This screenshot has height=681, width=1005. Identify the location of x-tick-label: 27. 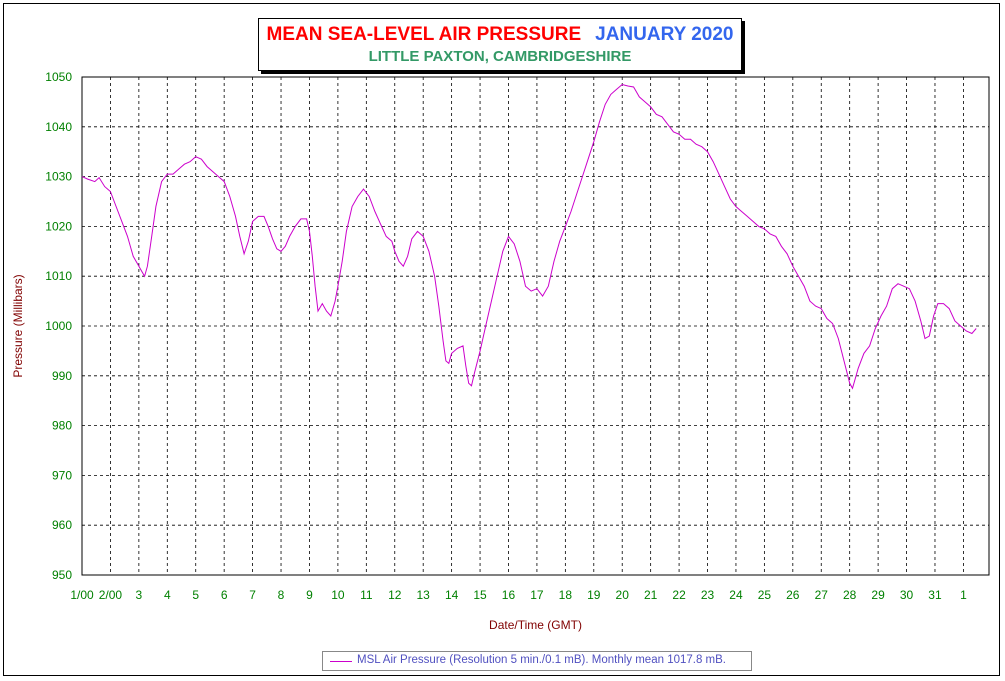
(822, 595).